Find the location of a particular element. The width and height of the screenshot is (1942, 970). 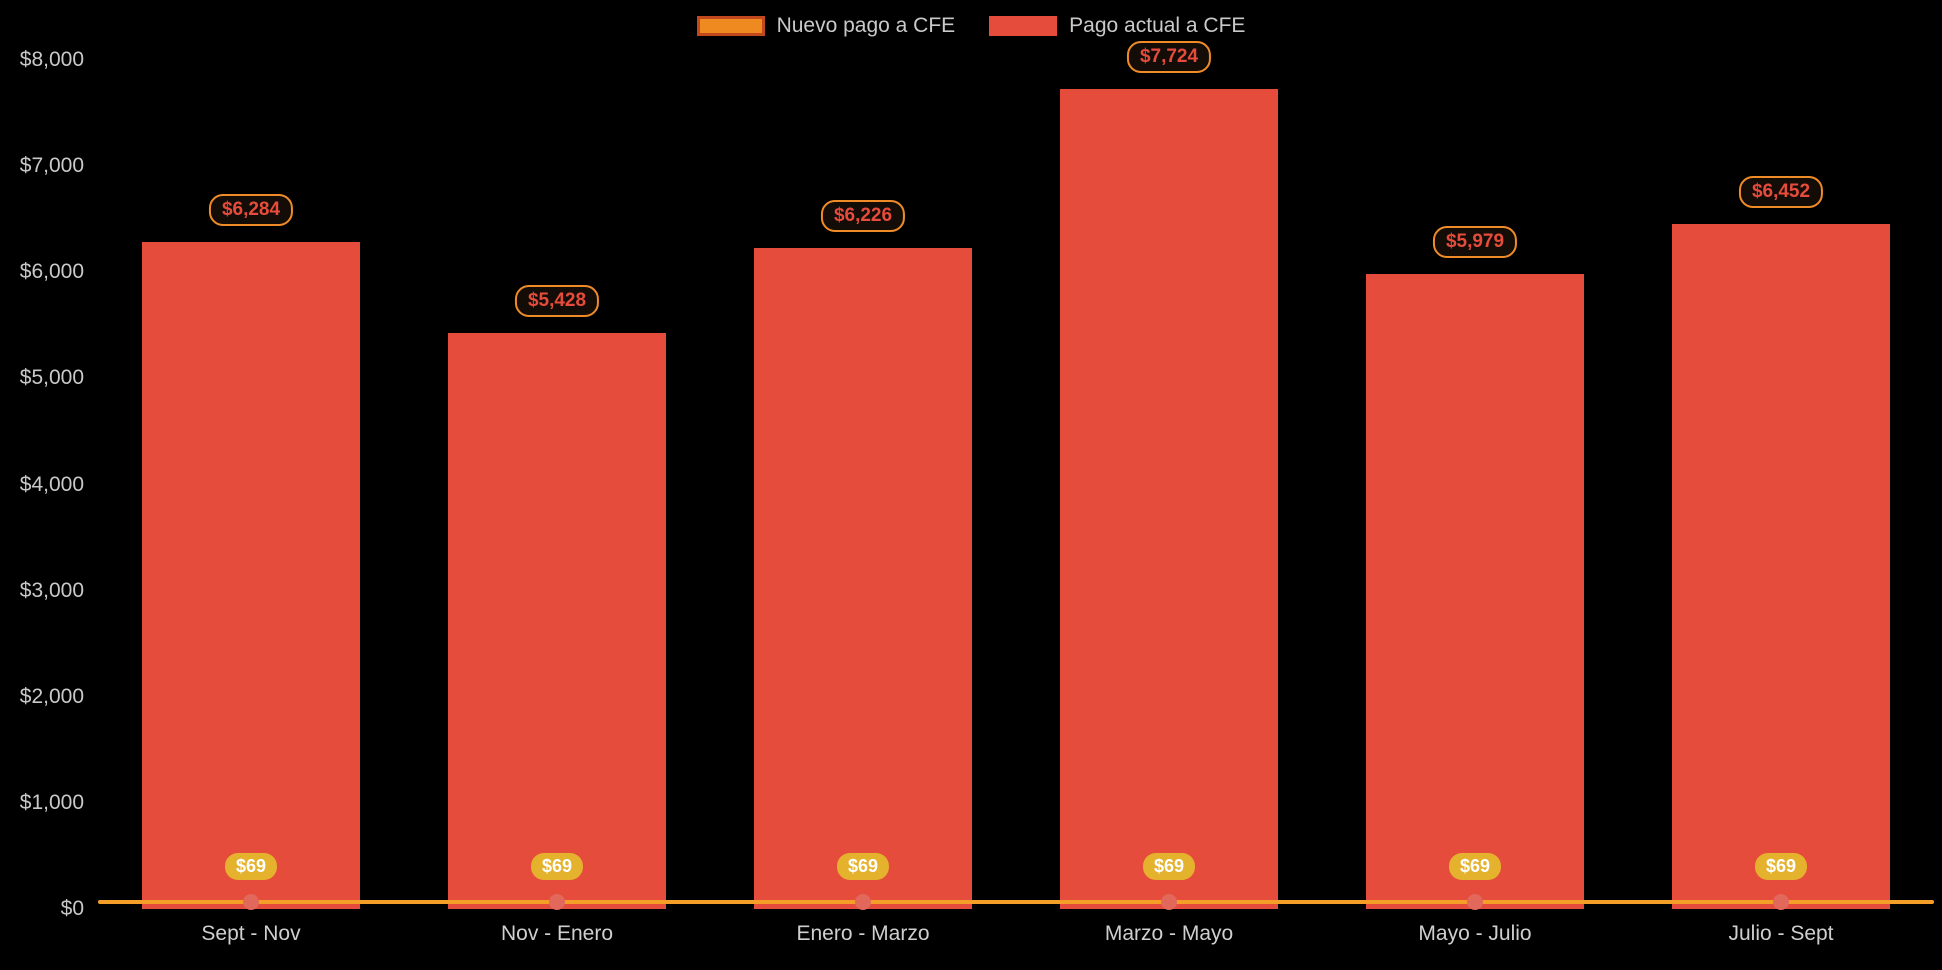

x-axis-category-label: Julio - Sept is located at coordinates (1781, 933).